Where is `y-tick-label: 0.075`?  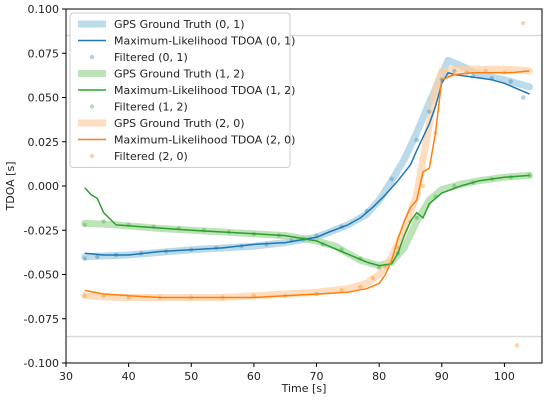 y-tick-label: 0.075 is located at coordinates (44, 53).